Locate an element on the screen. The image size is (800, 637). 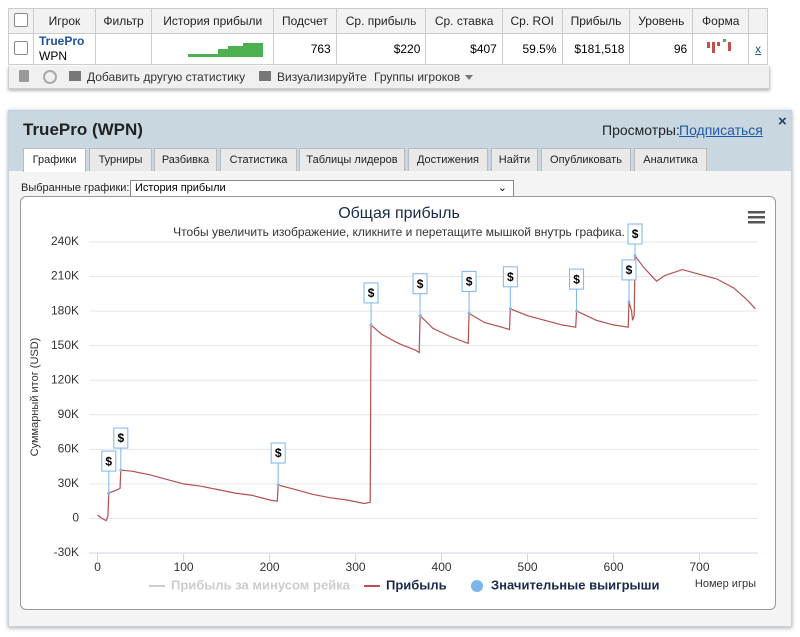
col-header: Прибыль is located at coordinates (596, 21).